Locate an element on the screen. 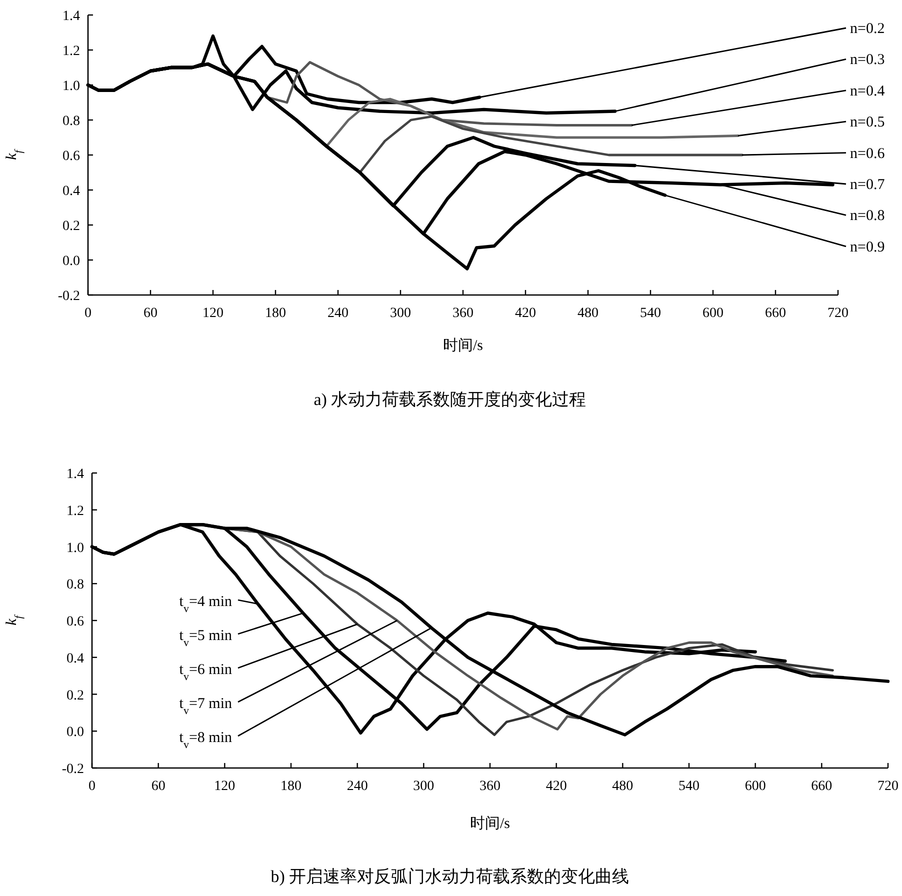 Image resolution: width=902 pixels, height=896 pixels. annotation: n=0.5 is located at coordinates (867, 122).